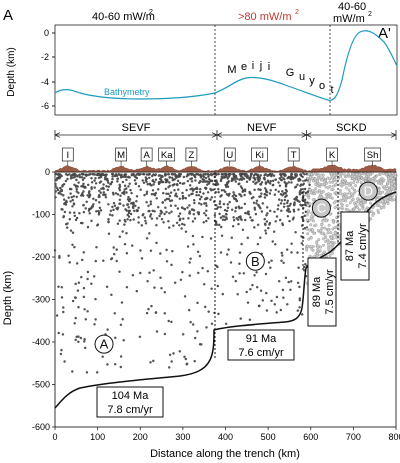 This screenshot has height=463, width=400. I want to click on bathymetry-label: Bathymetry, so click(127, 92).